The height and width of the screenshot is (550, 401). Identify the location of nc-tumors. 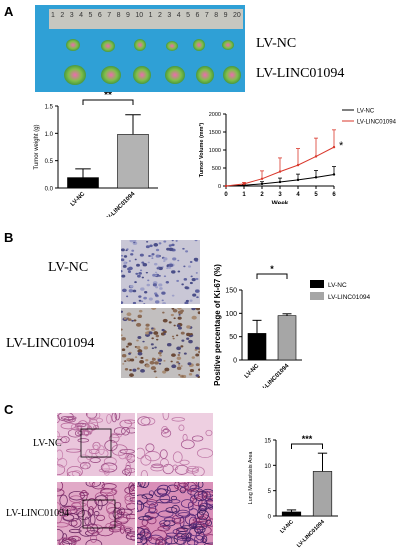
(150, 45).